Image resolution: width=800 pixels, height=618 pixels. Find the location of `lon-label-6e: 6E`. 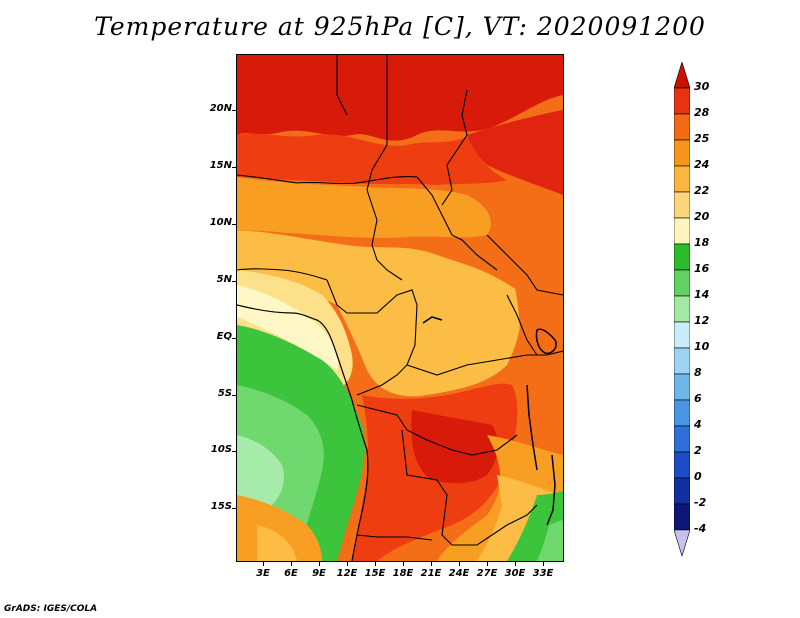

lon-label-6e: 6E is located at coordinates (291, 573).